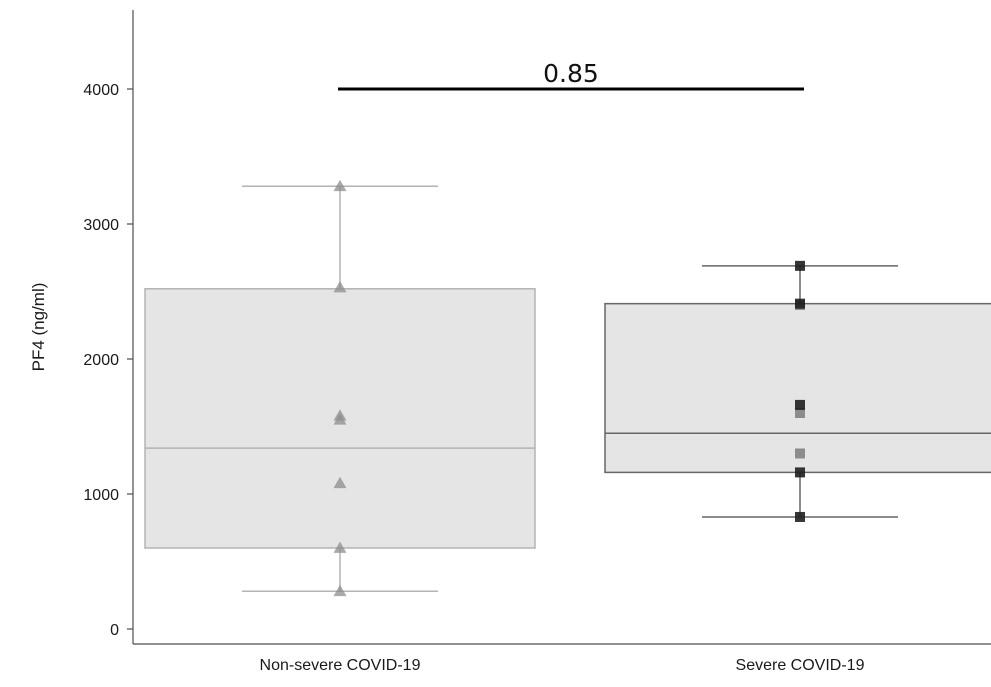 Image resolution: width=991 pixels, height=687 pixels. Describe the element at coordinates (800, 665) in the screenshot. I see `x-category-label: Severe COVID-19` at that location.